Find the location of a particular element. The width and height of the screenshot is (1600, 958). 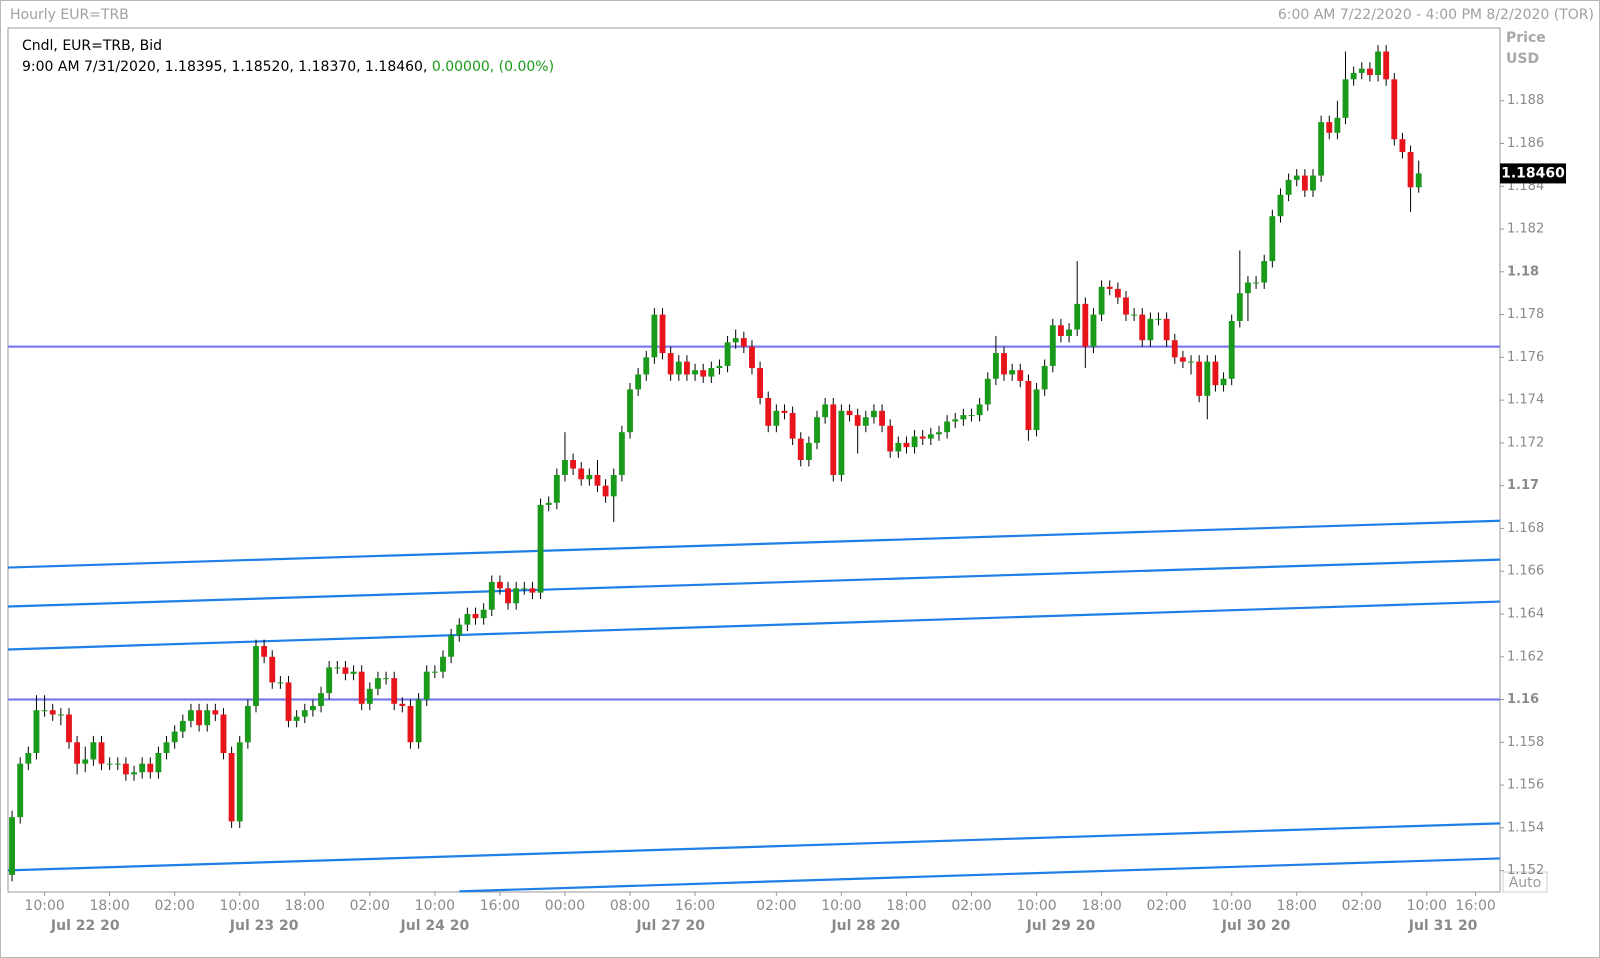

y-tick-label: 1.156 is located at coordinates (1525, 785).